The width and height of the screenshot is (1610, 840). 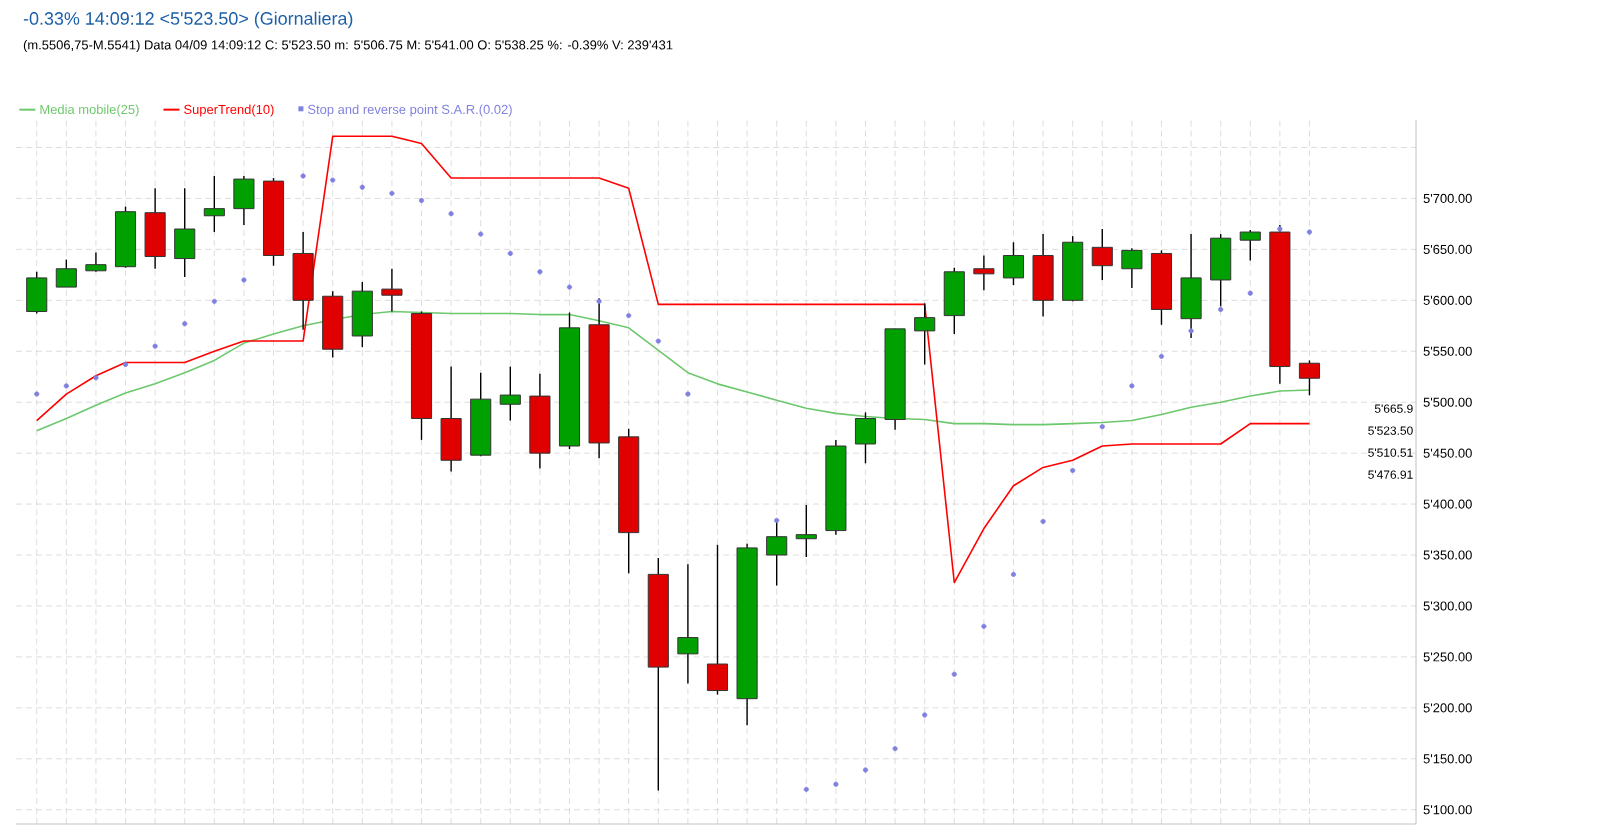 What do you see at coordinates (188, 20) in the screenshot?
I see `chart-title: -0.33% 14:09:12 <5'523.50> (Giornaliera)` at bounding box center [188, 20].